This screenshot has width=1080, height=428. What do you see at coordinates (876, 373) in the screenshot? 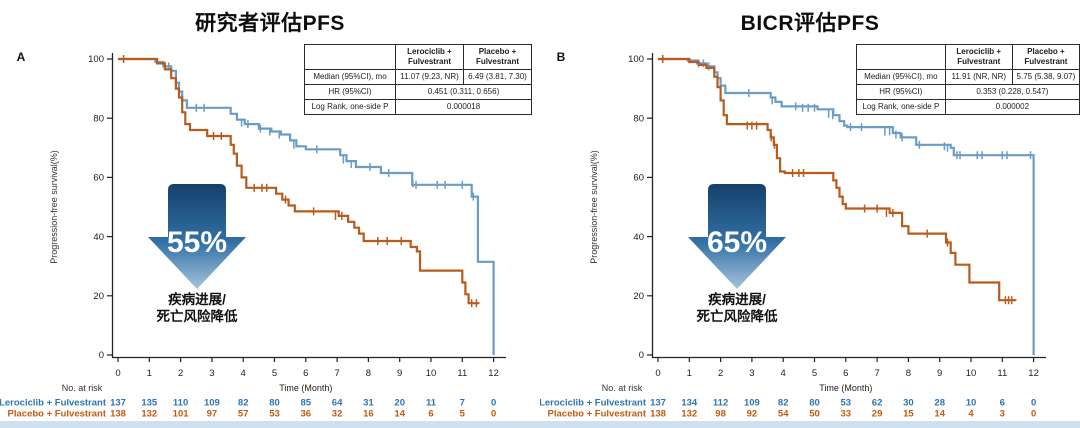
I see `x-tick-label: 7` at bounding box center [876, 373].